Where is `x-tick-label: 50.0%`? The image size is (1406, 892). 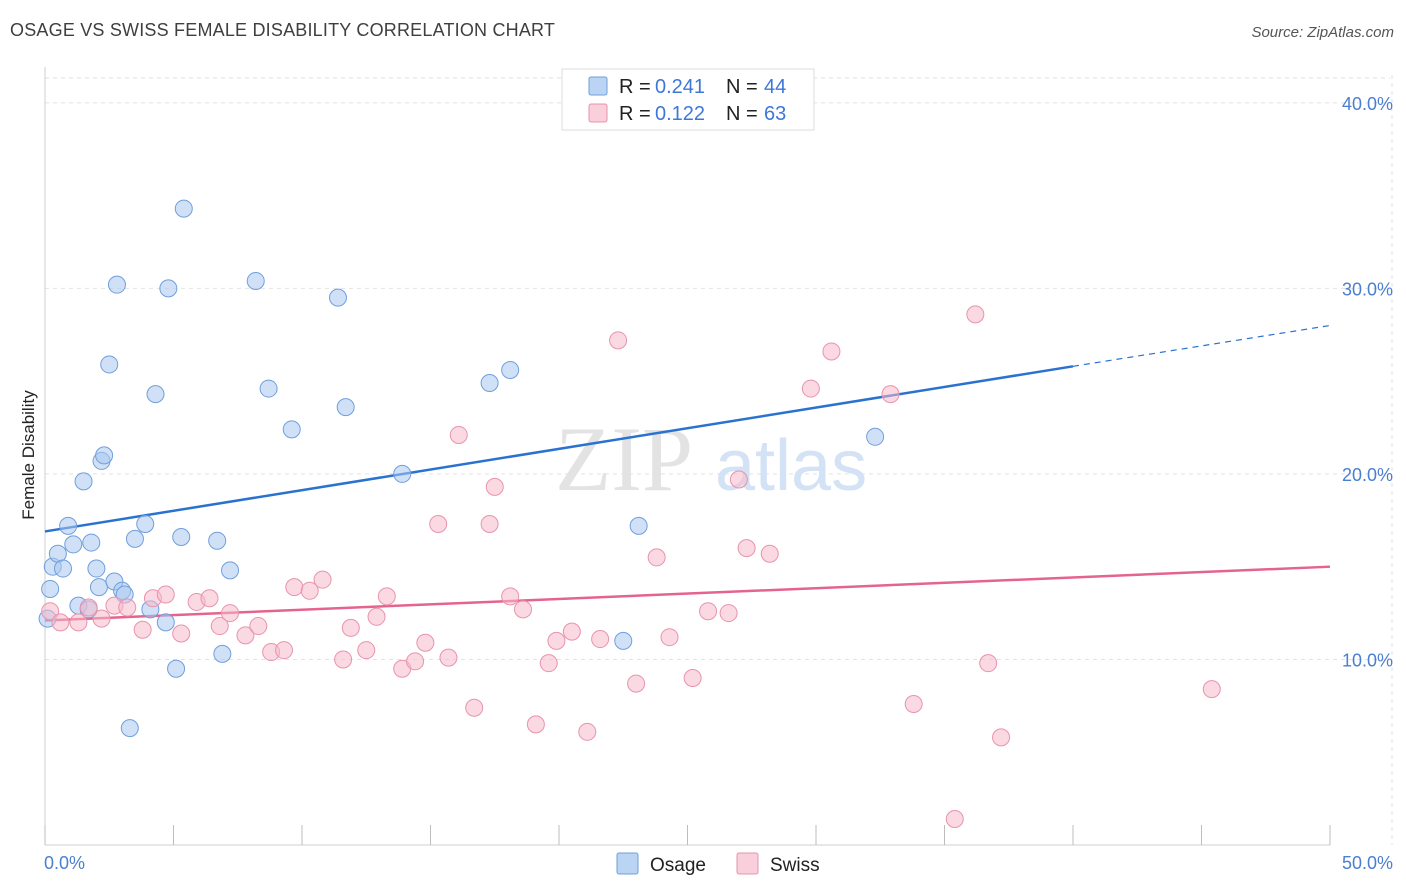
x-tick-label: 50.0% is located at coordinates (1367, 863).